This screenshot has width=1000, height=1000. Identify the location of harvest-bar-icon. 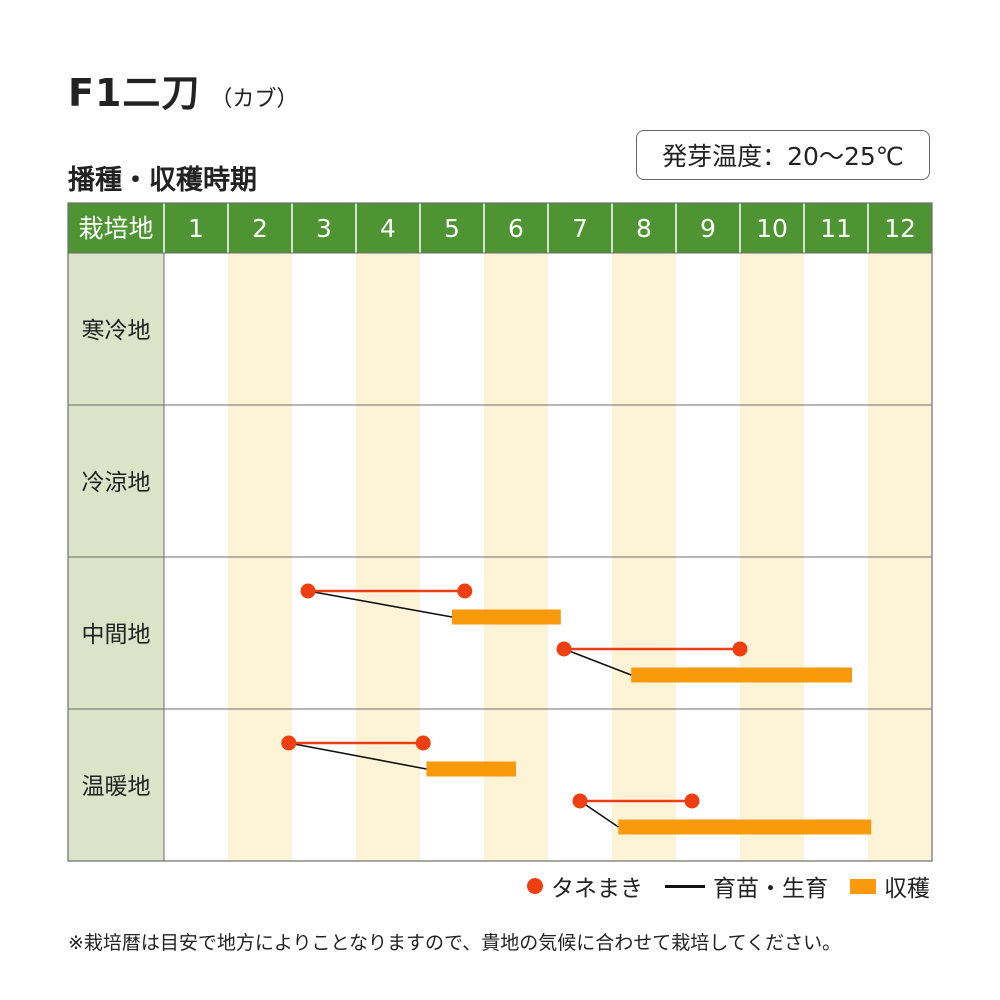
(863, 886).